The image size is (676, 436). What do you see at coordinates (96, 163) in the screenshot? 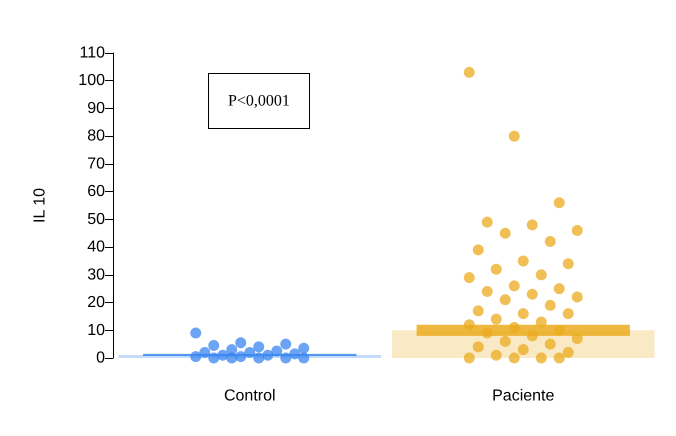
I see `y-tick-label: 70` at bounding box center [96, 163].